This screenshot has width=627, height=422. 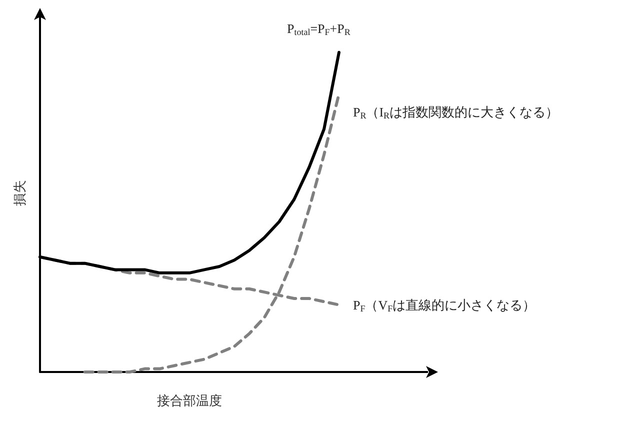 What do you see at coordinates (189, 400) in the screenshot?
I see `x-axis-title: 接合部温度` at bounding box center [189, 400].